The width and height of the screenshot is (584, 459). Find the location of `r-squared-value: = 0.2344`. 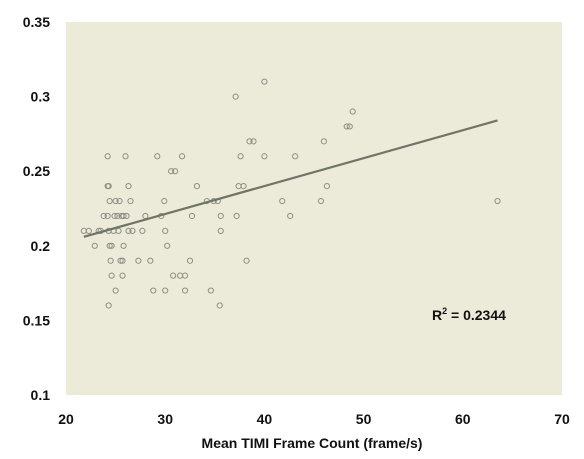

r-squared-value: = 0.2344 is located at coordinates (476, 315).